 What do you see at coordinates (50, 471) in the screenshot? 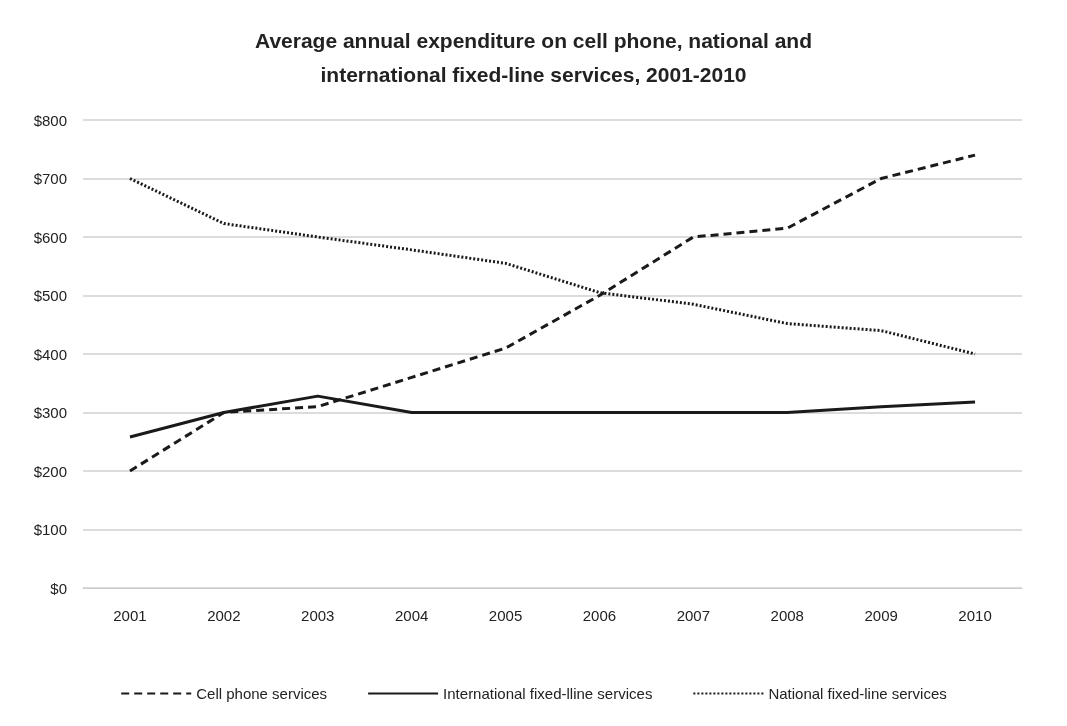
I see `y-tick-label: $200` at bounding box center [50, 471].